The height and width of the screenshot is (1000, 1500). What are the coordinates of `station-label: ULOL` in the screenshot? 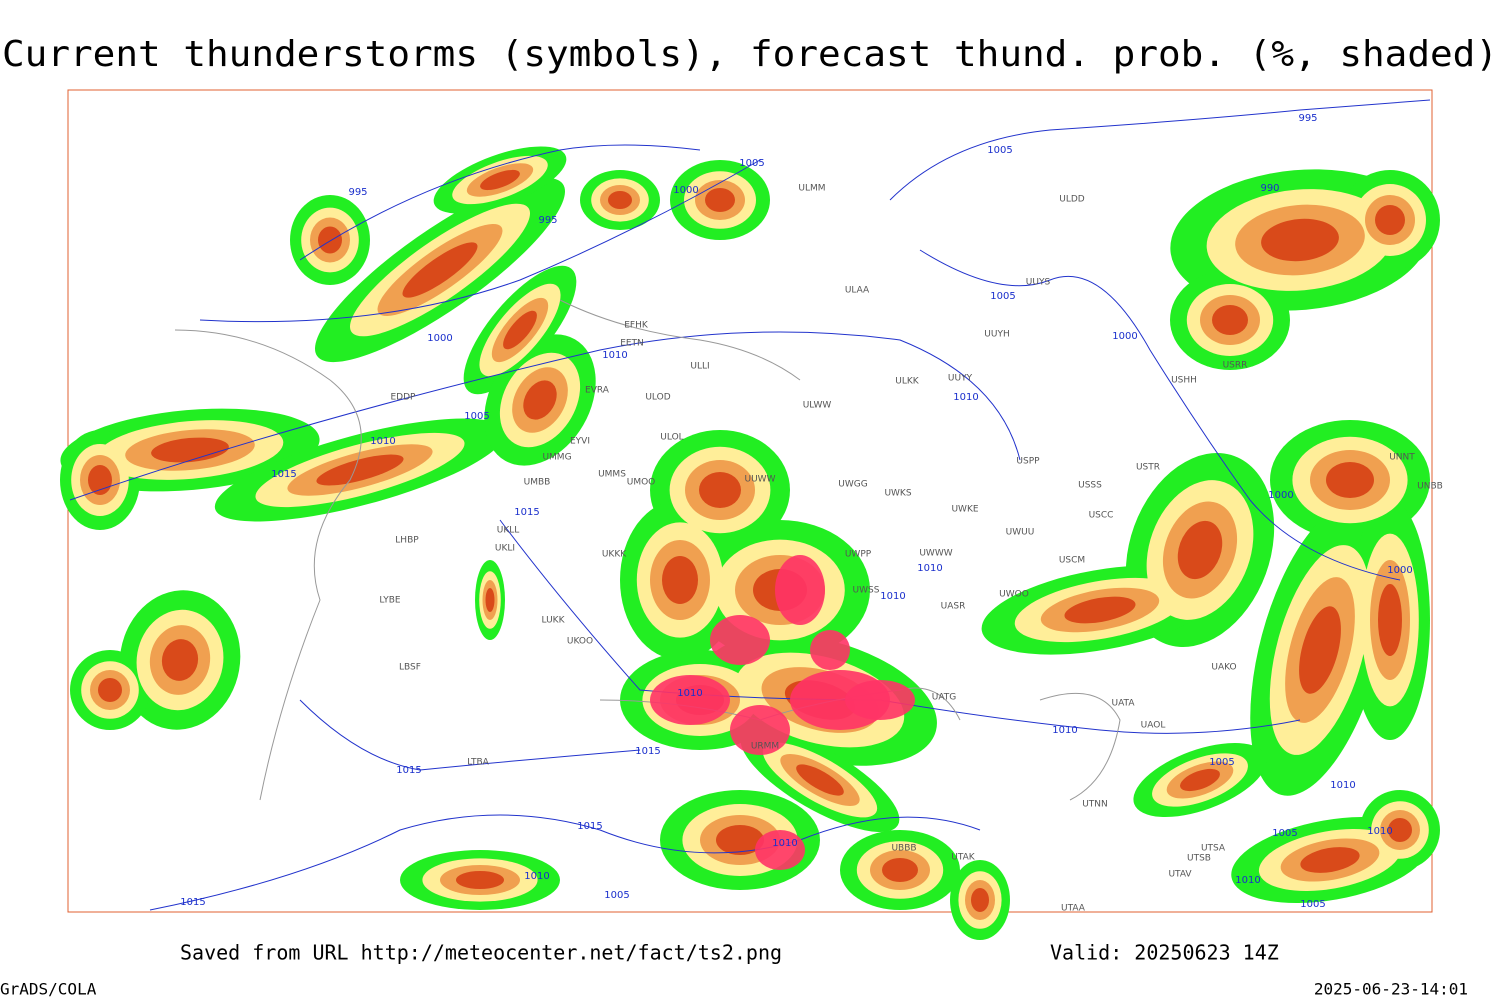 It's located at (671, 438).